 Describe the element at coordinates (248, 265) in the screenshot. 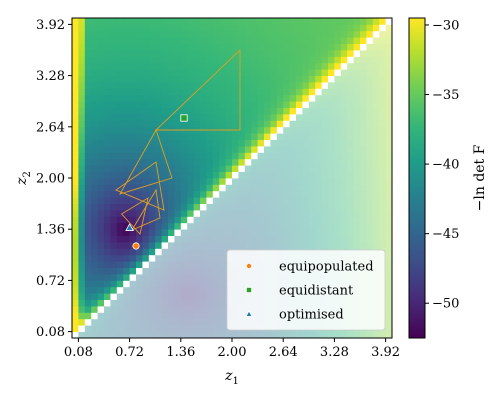

I see `marker-equipopulated` at that location.